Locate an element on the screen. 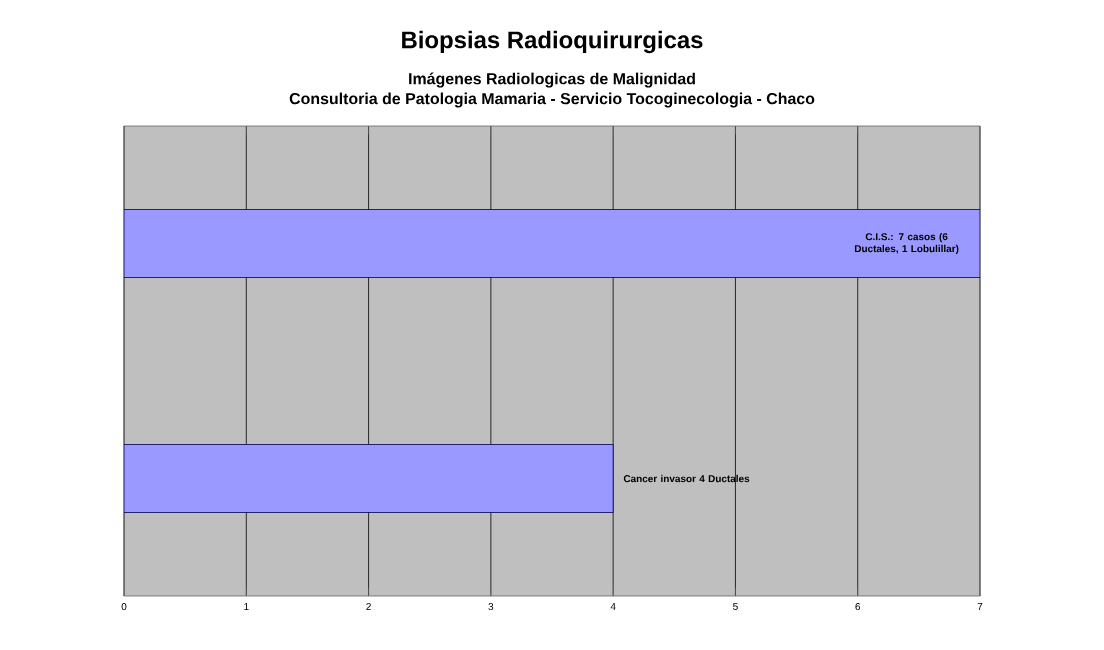 The height and width of the screenshot is (650, 1104). chart-title: Biopsias Radioquirurgicas is located at coordinates (552, 42).